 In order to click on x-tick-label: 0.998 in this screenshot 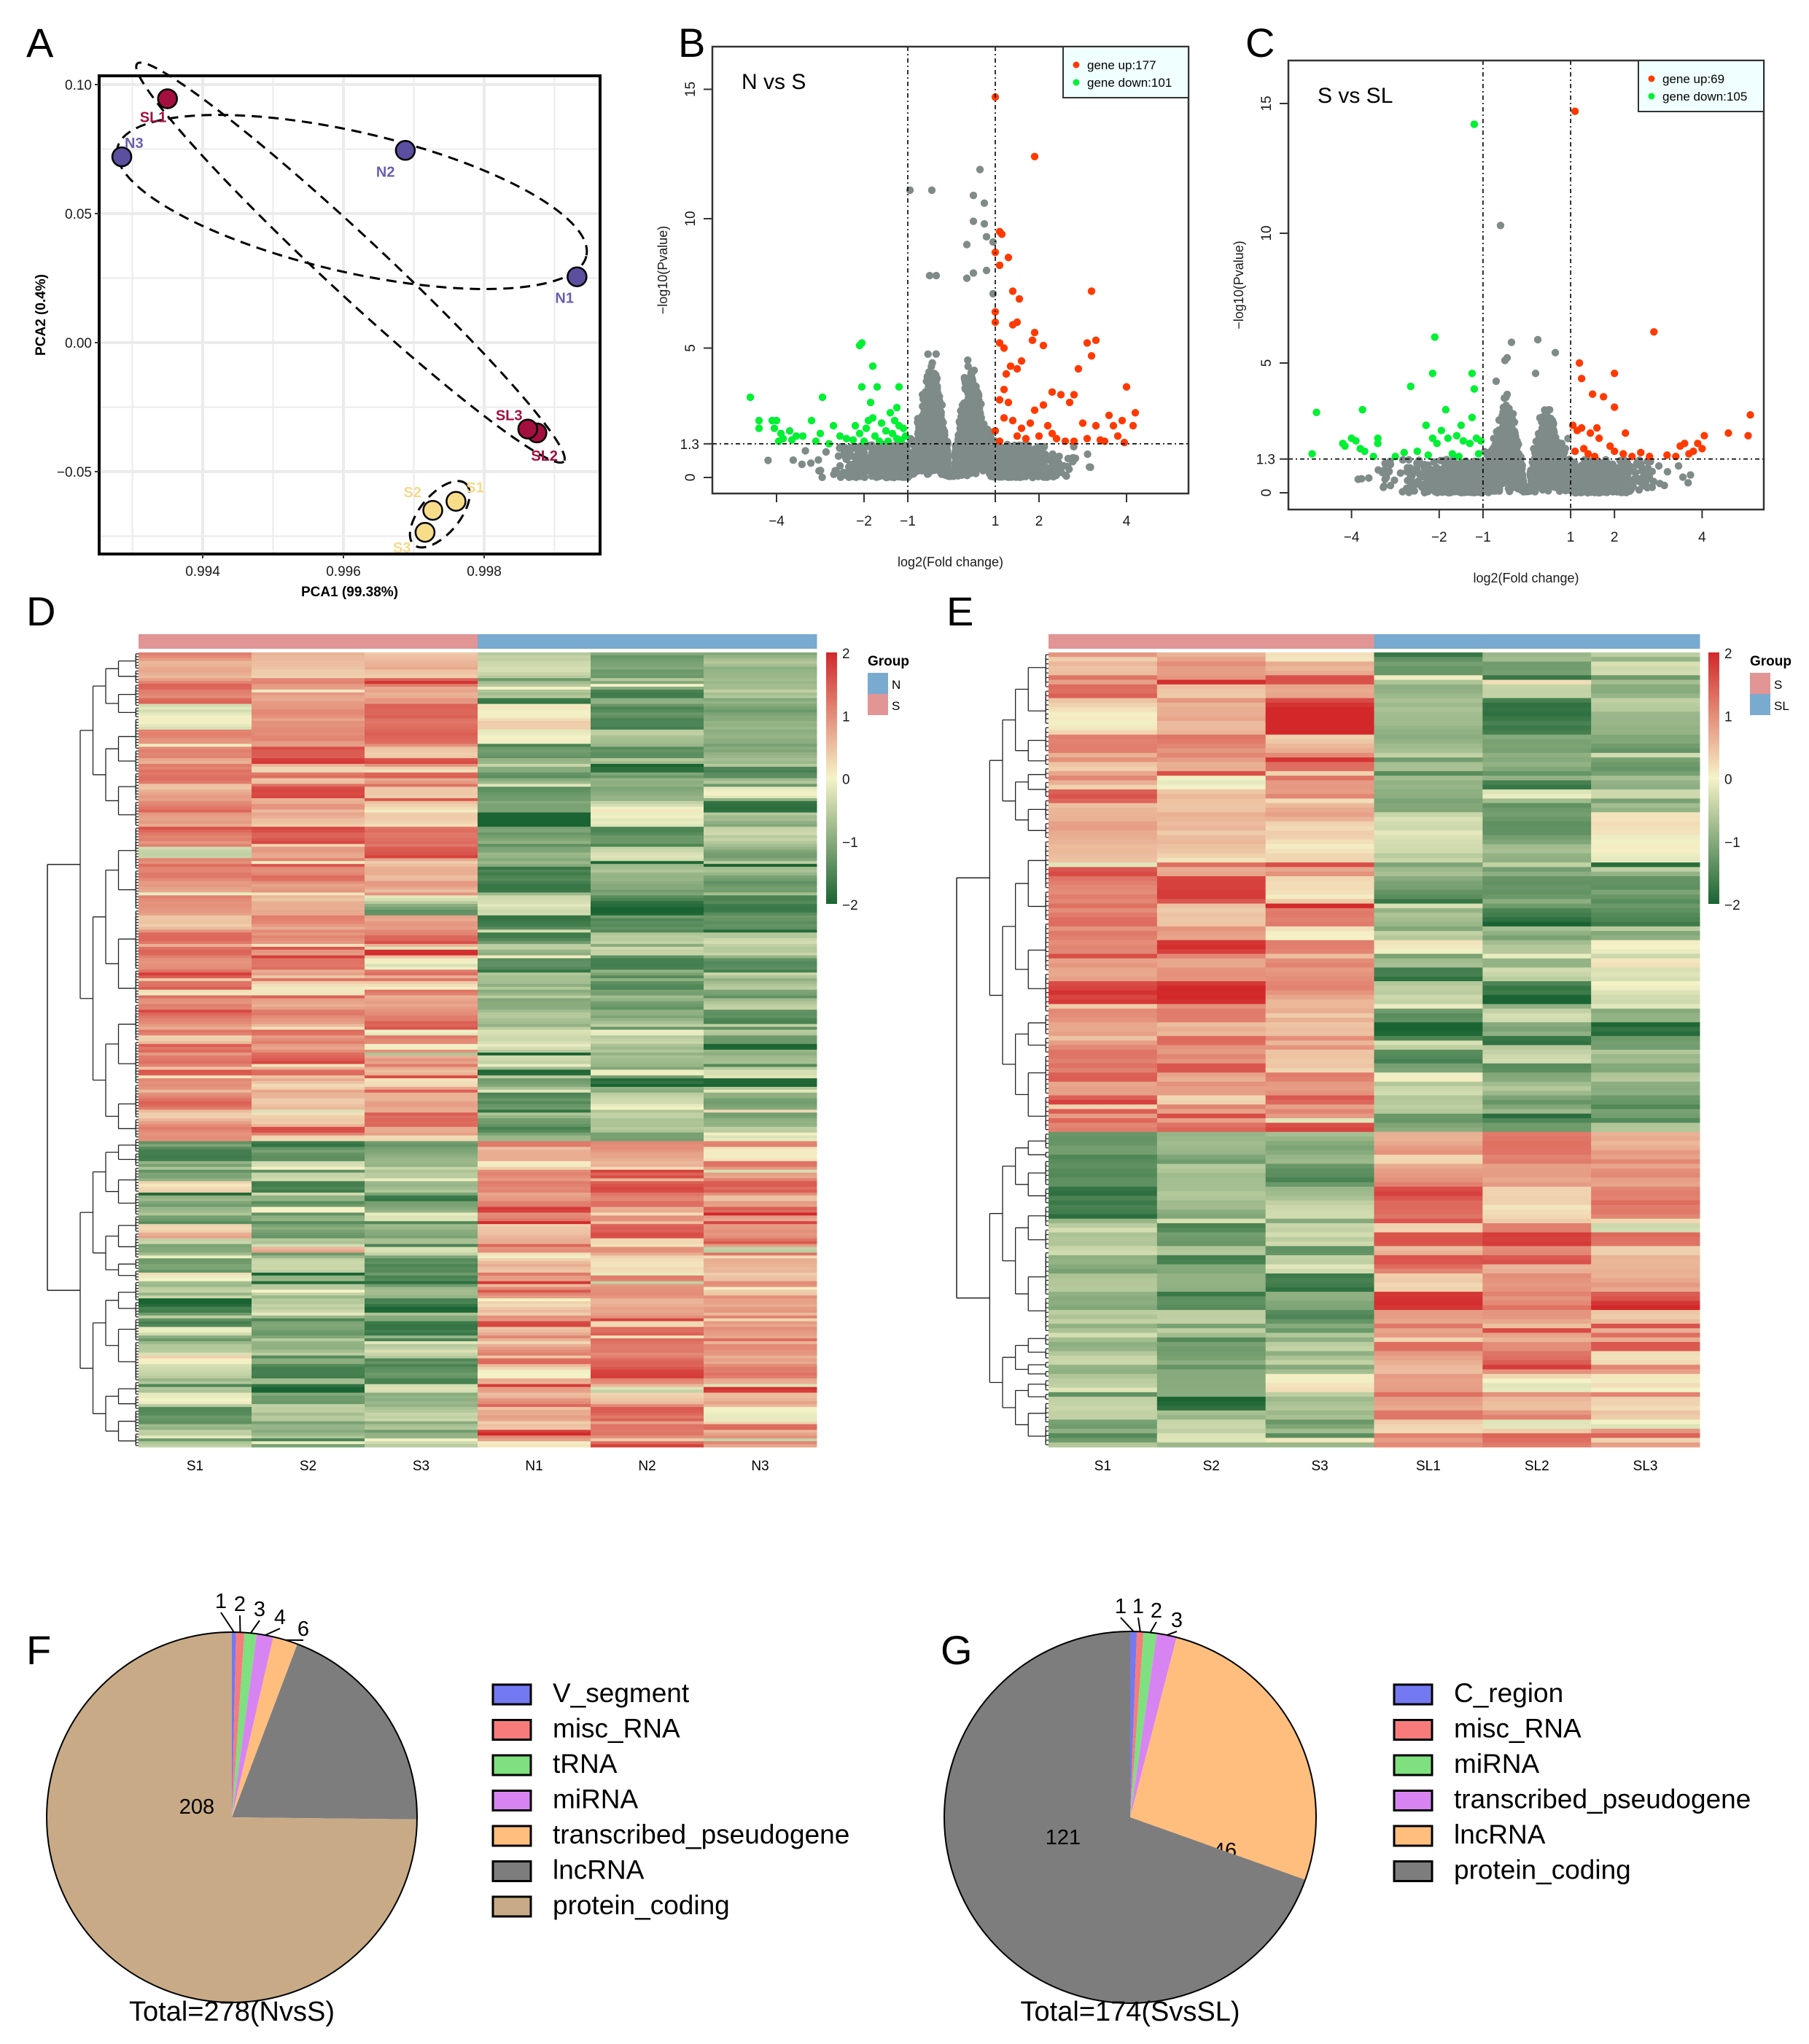, I will do `click(485, 572)`.